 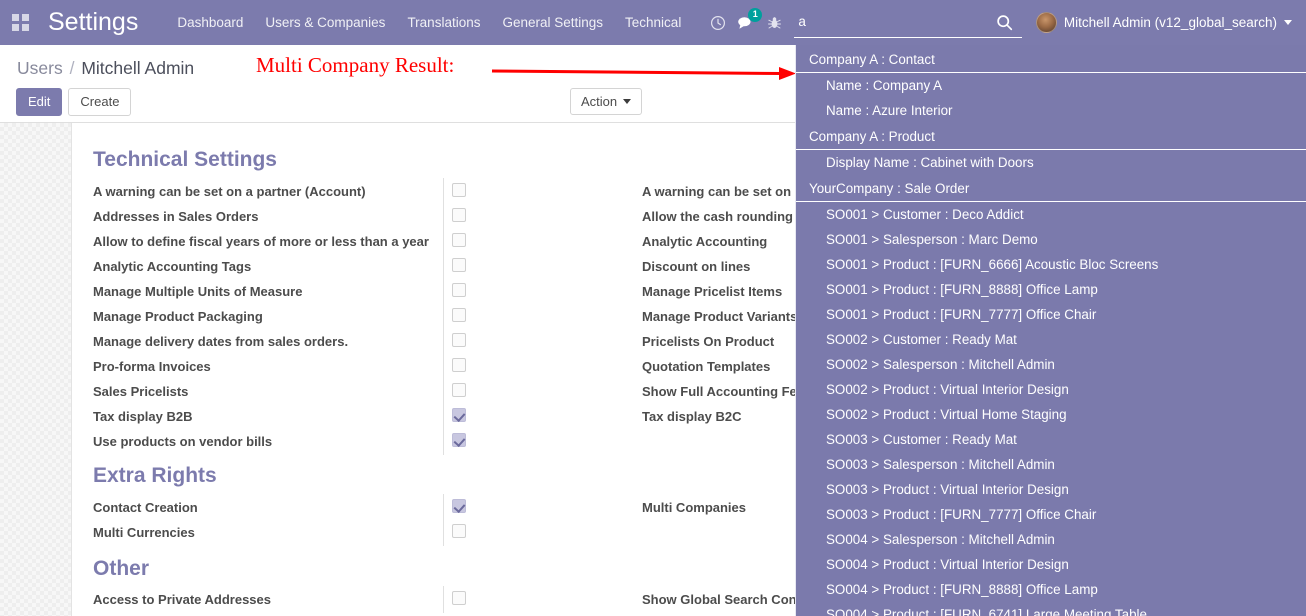 I want to click on search-result-item: SO003 > Customer : Ready Mat, so click(x=921, y=439).